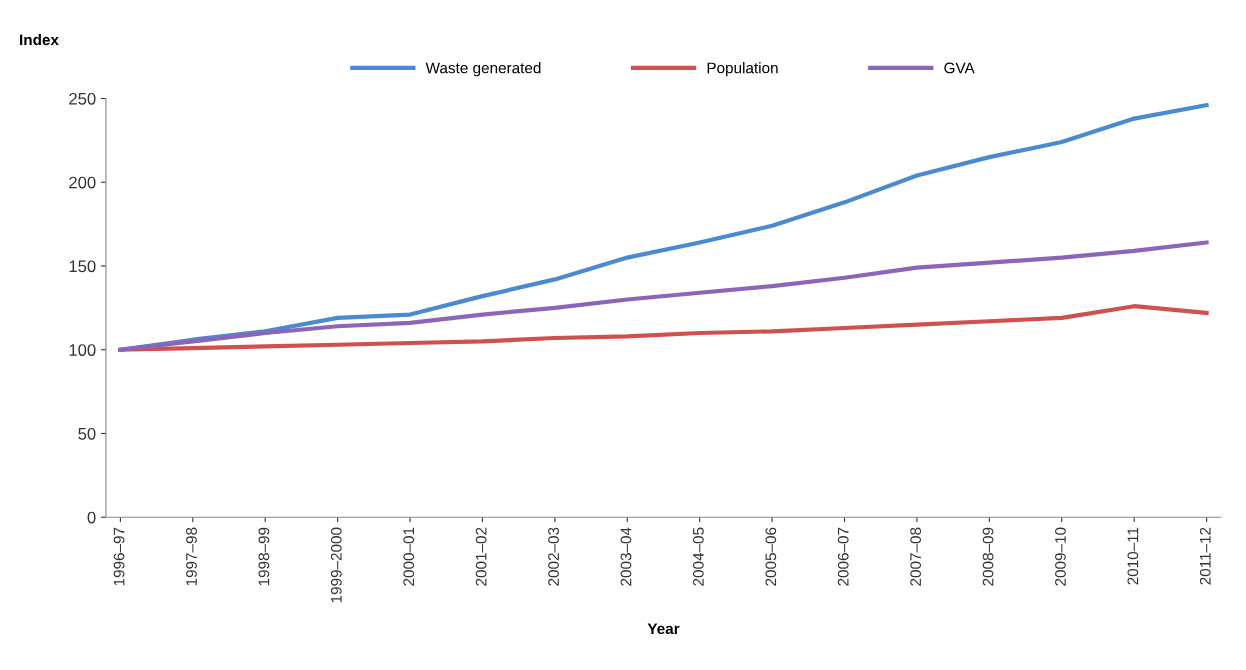  I want to click on x-tick-label: 2010–11, so click(1133, 556).